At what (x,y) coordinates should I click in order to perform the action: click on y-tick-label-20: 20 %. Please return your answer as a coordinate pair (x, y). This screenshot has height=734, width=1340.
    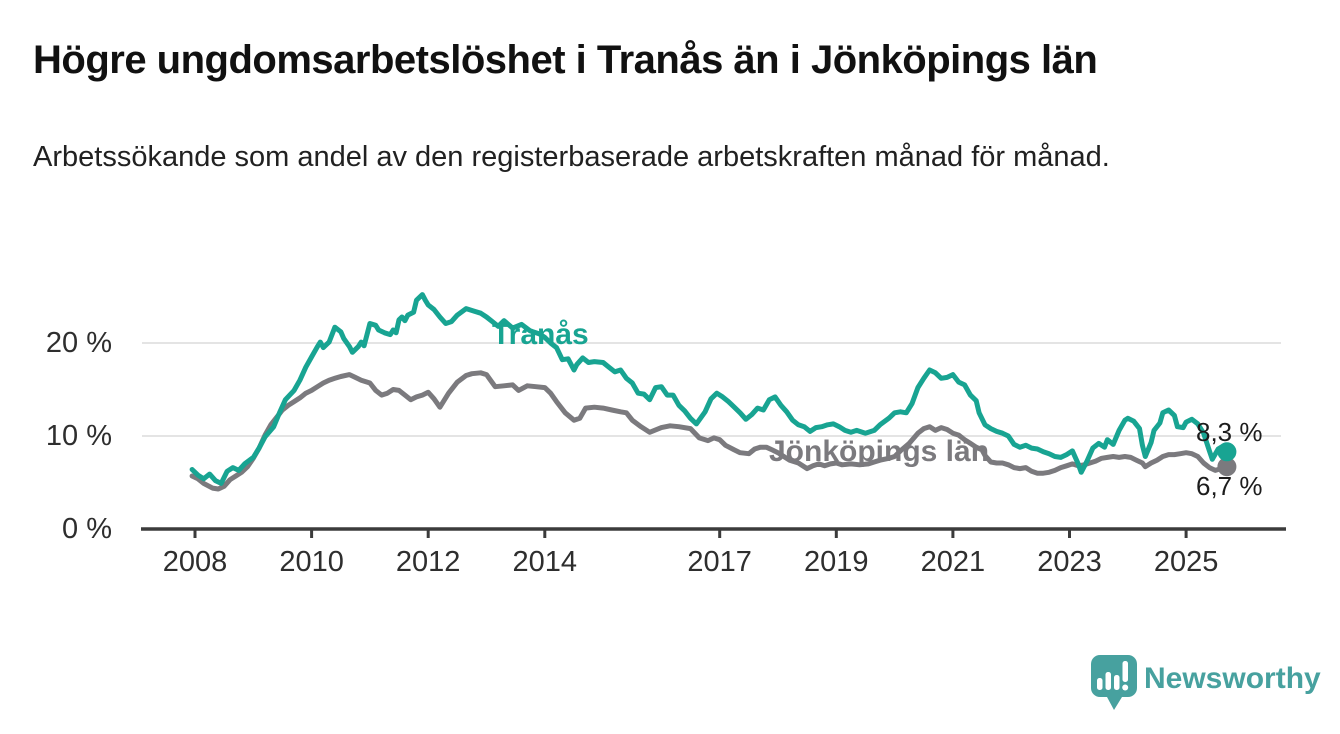
    Looking at the image, I should click on (78, 343).